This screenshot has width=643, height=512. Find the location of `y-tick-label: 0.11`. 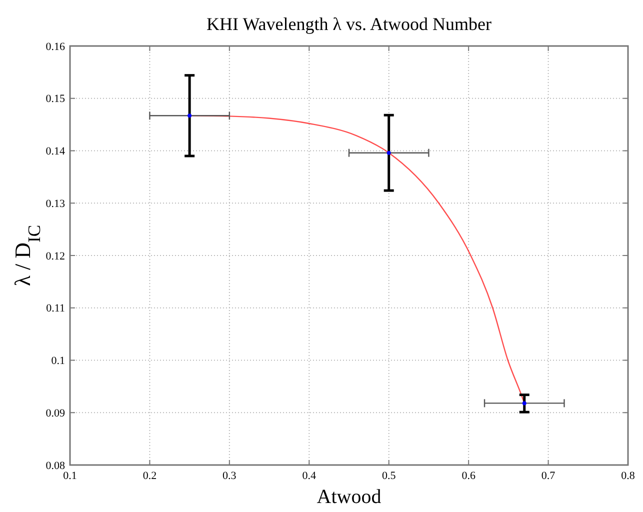

y-tick-label: 0.11 is located at coordinates (55, 308).